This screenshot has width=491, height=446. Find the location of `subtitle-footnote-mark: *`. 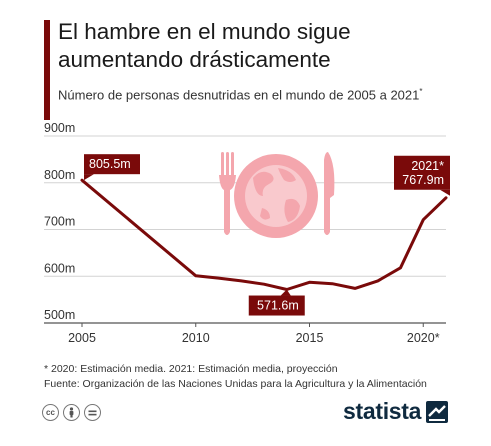

subtitle-footnote-mark: * is located at coordinates (421, 91).